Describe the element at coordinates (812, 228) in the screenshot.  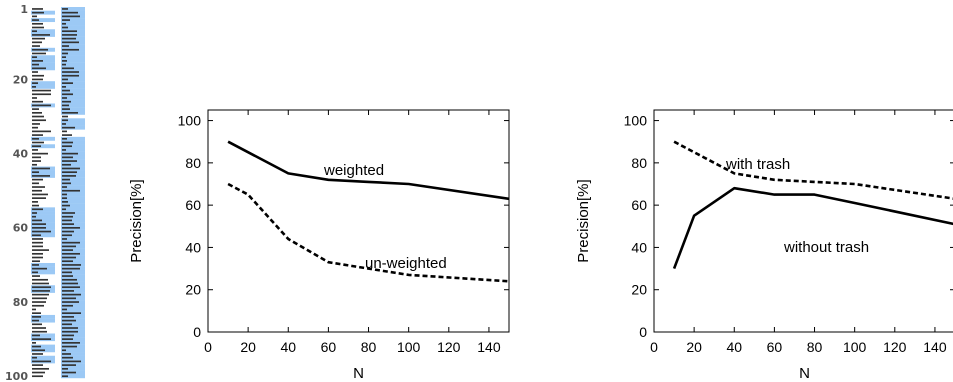
I see `series-line-without-trash` at that location.